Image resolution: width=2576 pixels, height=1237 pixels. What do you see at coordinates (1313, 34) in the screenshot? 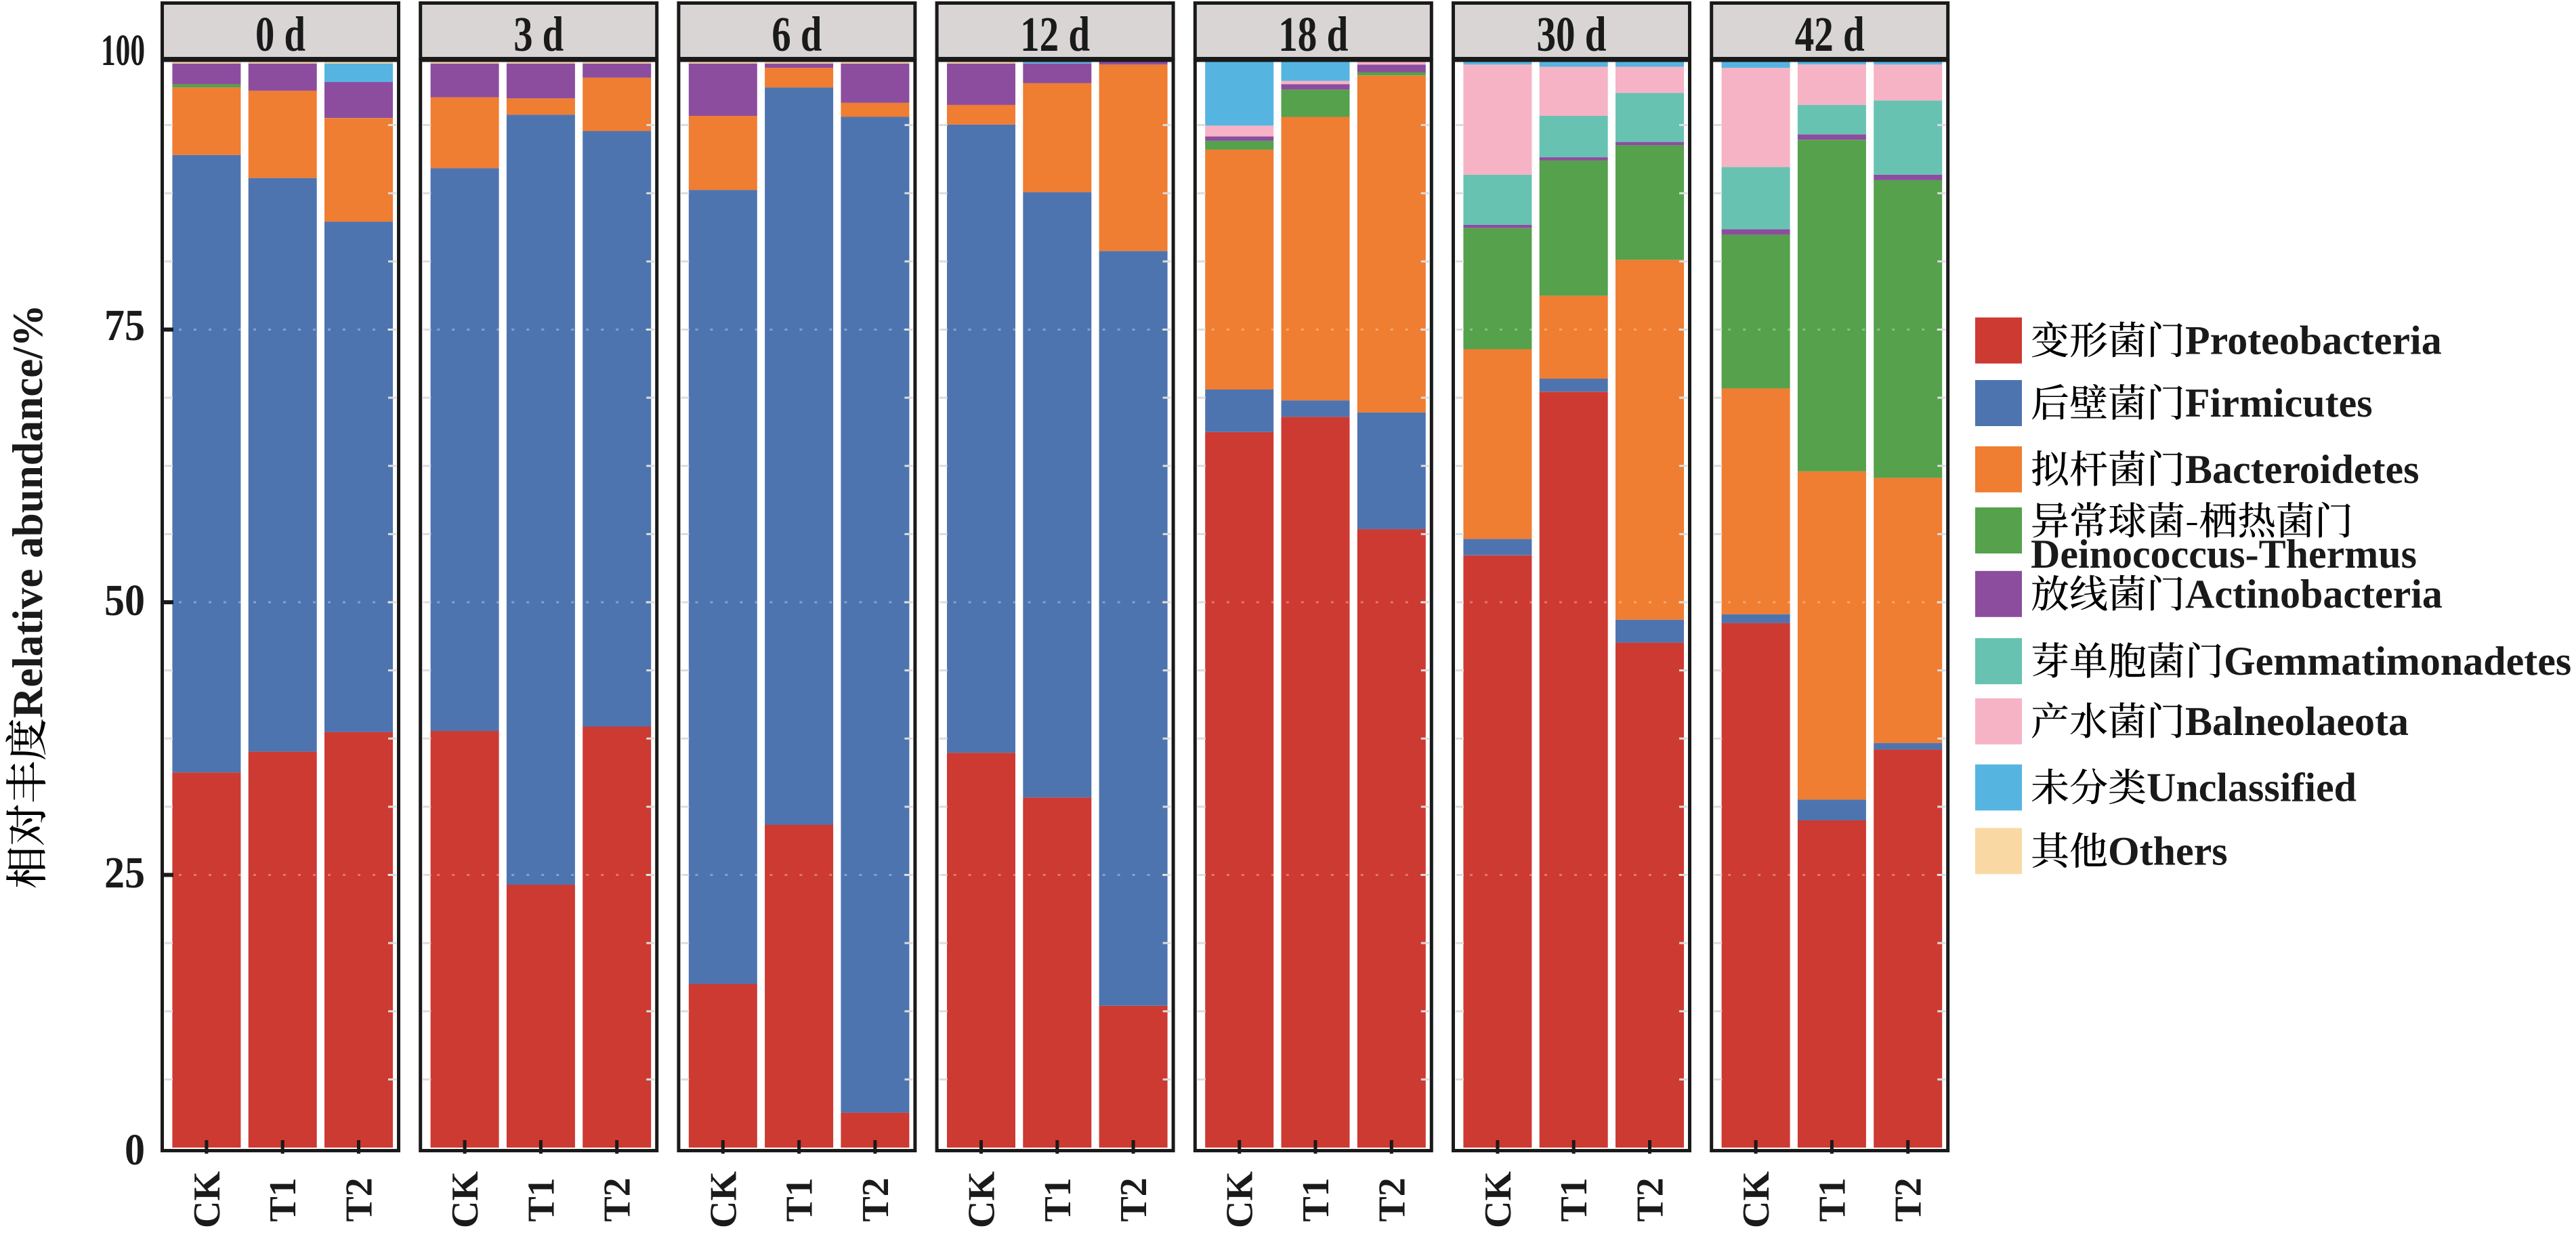
I see `svg-text: 18 d` at bounding box center [1313, 34].